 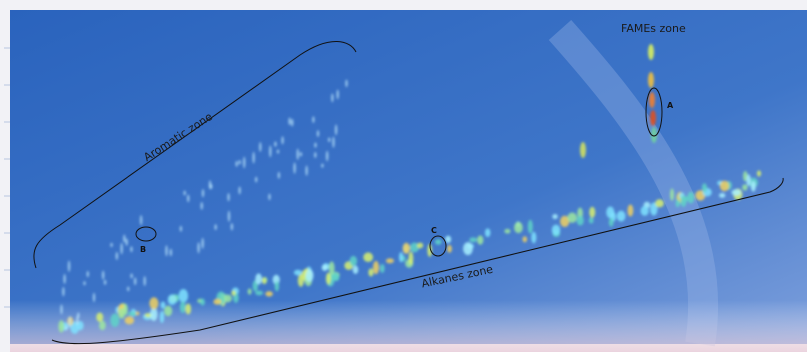 I want to click on axis-ticks, so click(x=7, y=177).